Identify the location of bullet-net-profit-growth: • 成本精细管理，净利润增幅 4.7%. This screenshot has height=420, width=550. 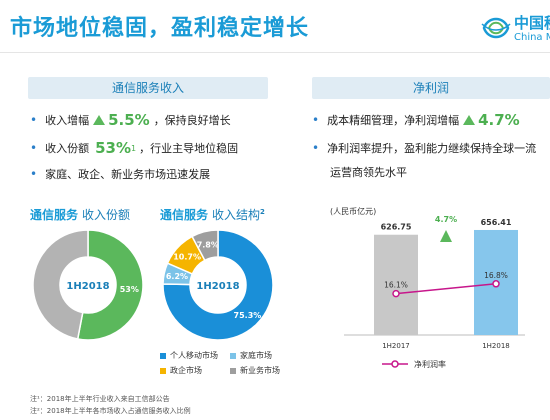
(418, 120).